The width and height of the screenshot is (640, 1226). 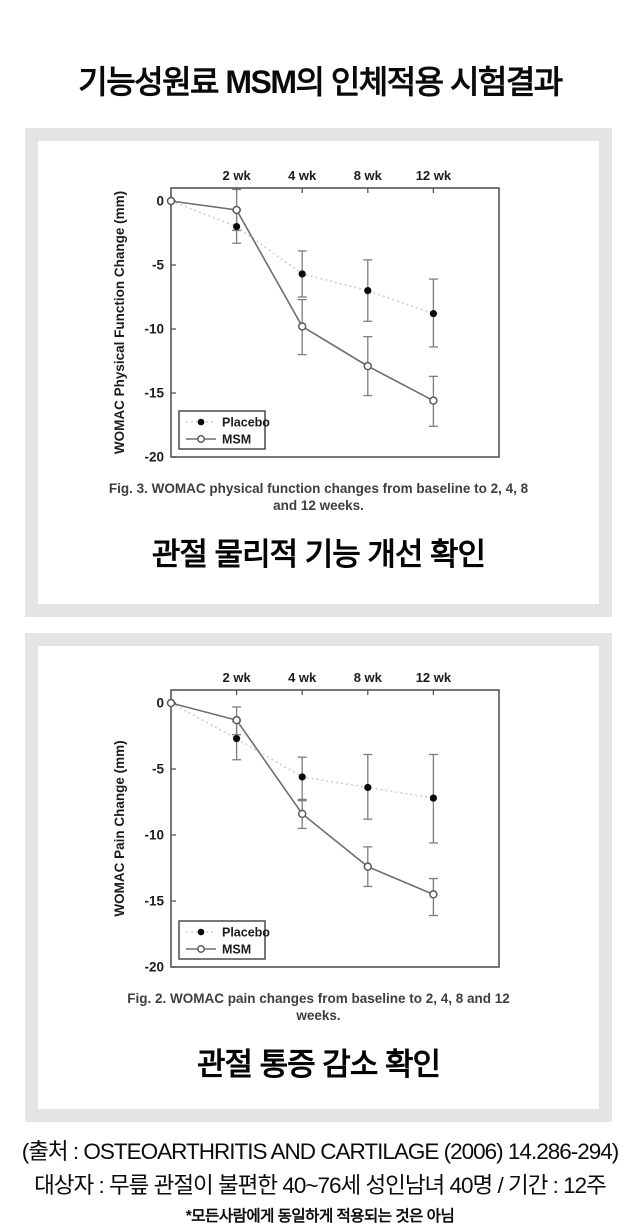 I want to click on svg-text: WOMAC Pain Change (mm), so click(x=119, y=828).